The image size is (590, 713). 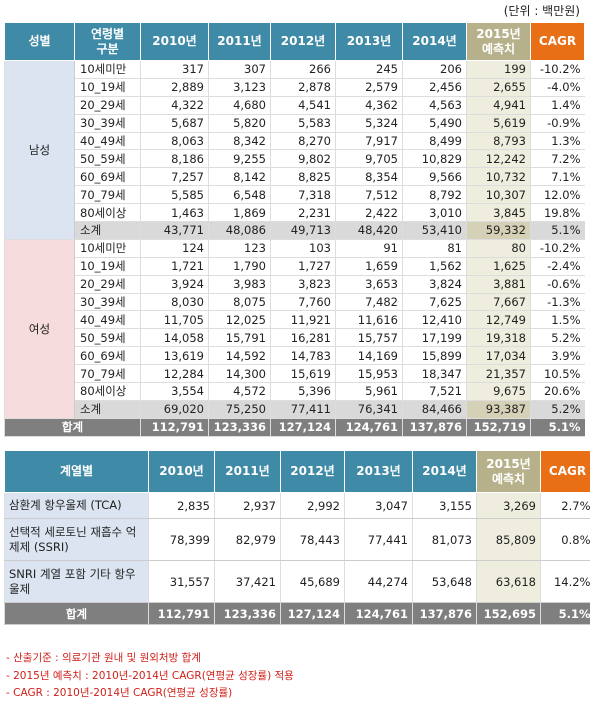 I want to click on cagr-cell: -10.2%, so click(x=557, y=248).